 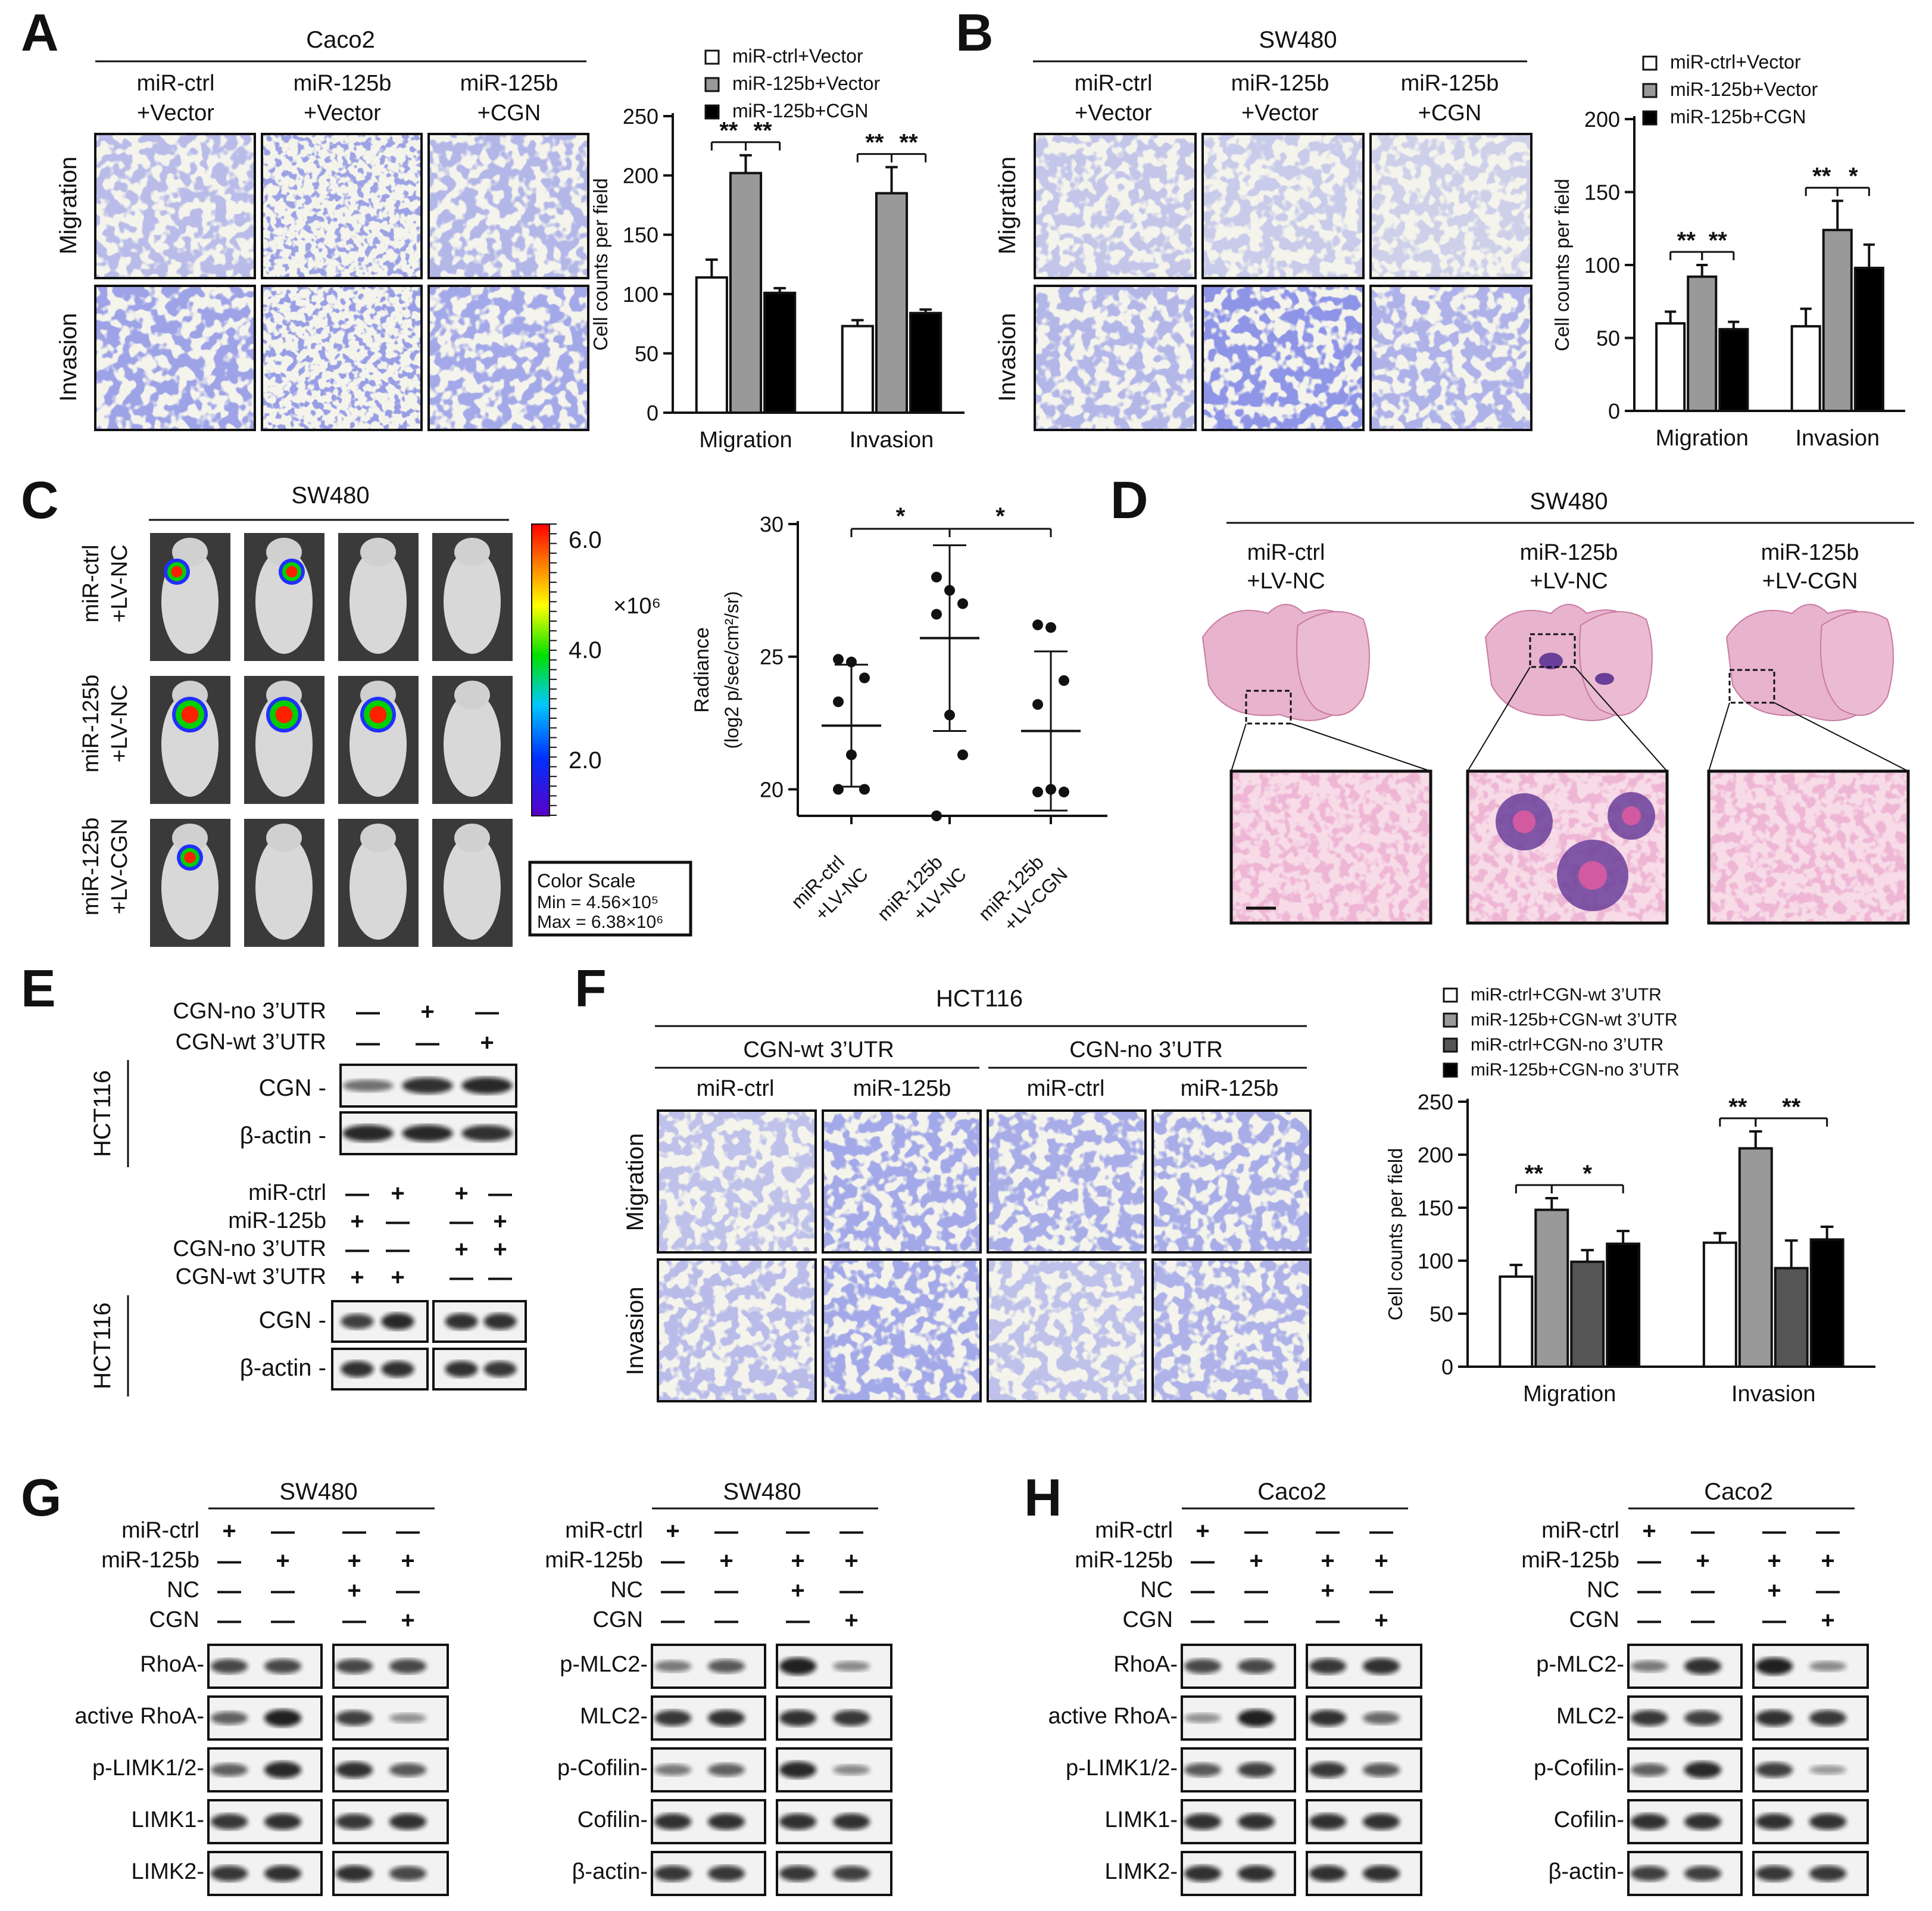 What do you see at coordinates (378, 715) in the screenshot?
I see `signal-core` at bounding box center [378, 715].